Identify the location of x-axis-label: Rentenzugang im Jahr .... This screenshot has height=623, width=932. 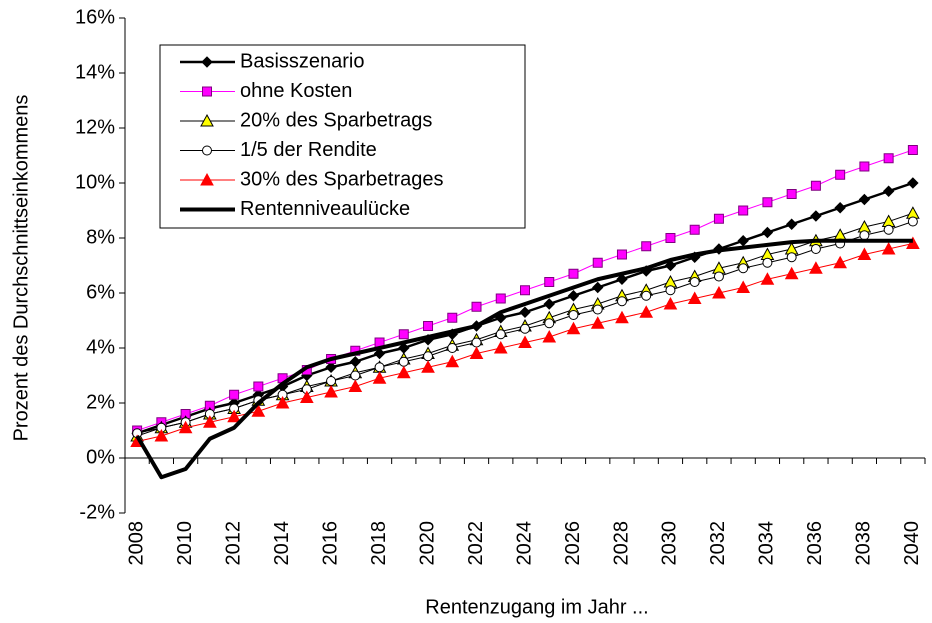
(536, 607).